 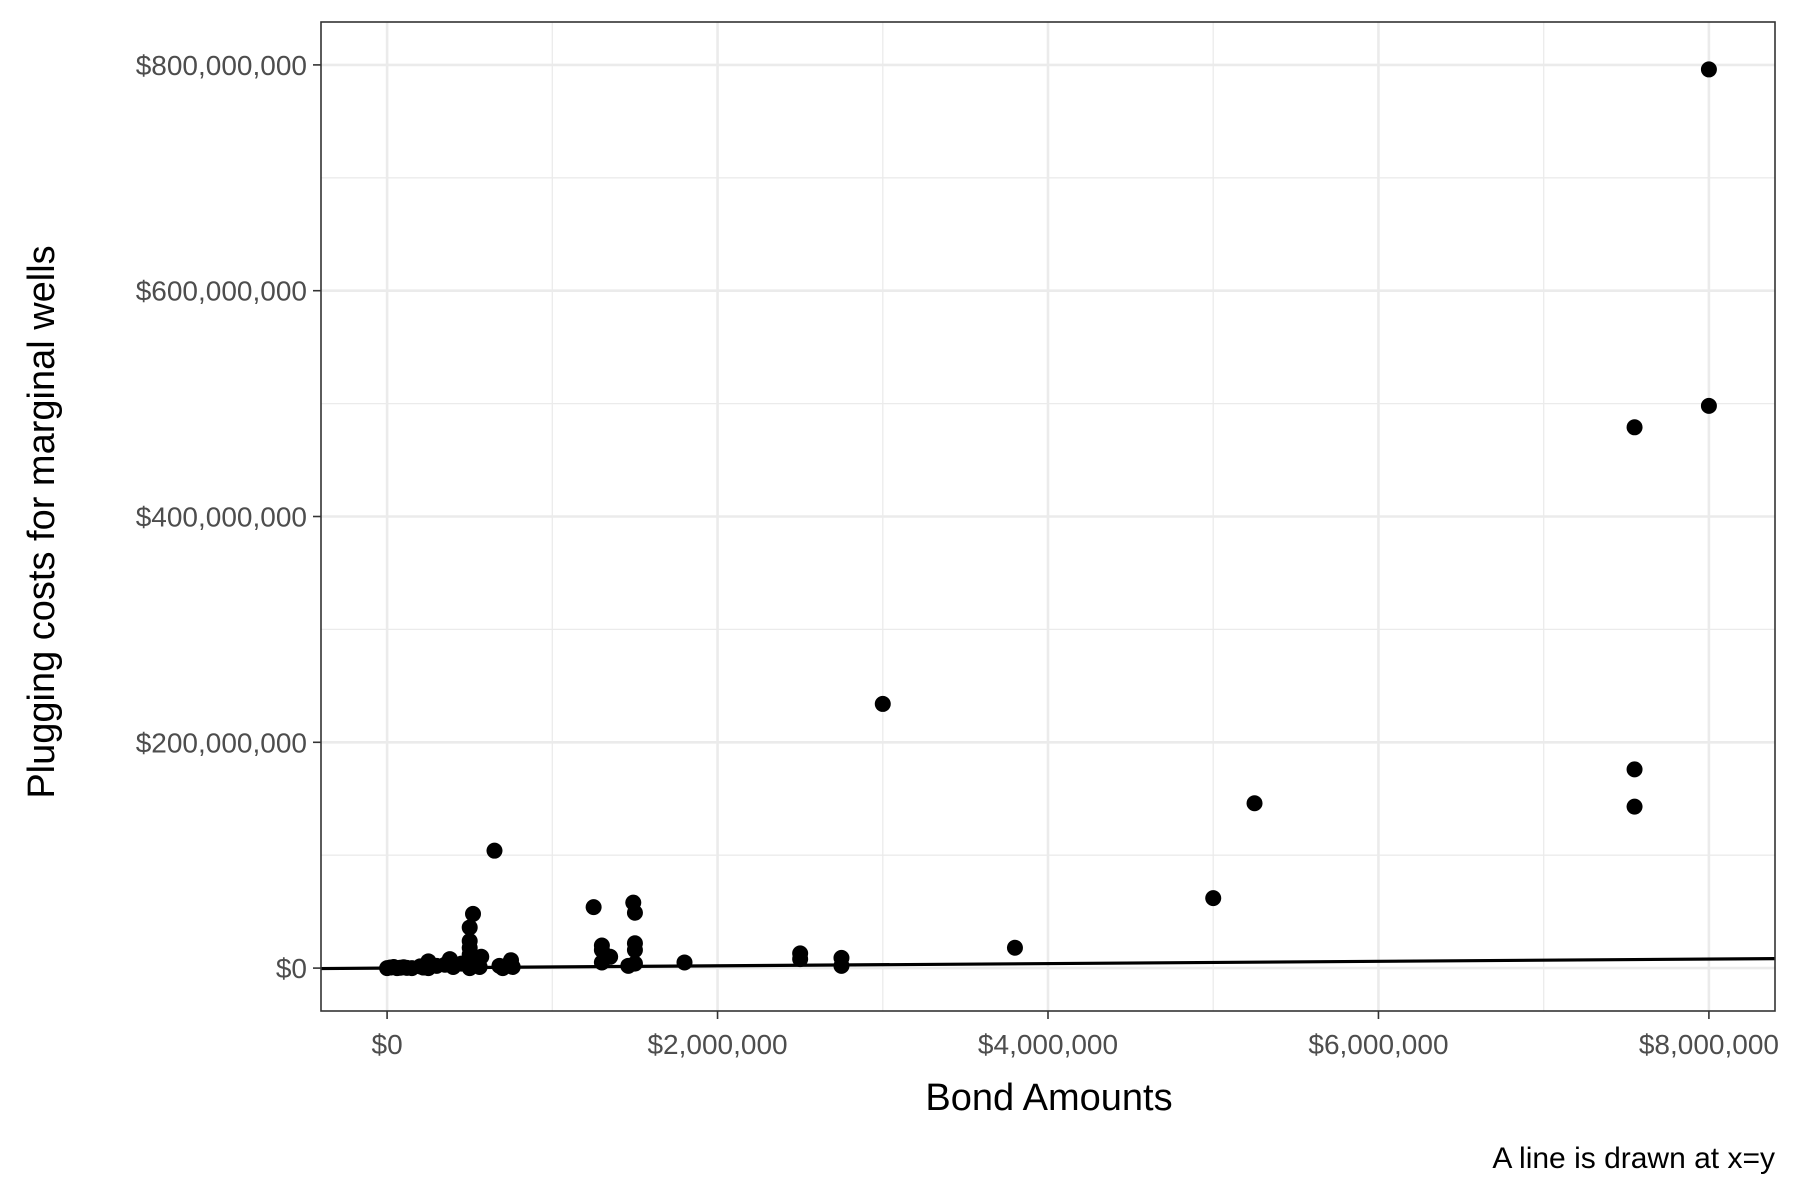 What do you see at coordinates (1709, 1044) in the screenshot?
I see `x-tick-label: $8,000,000` at bounding box center [1709, 1044].